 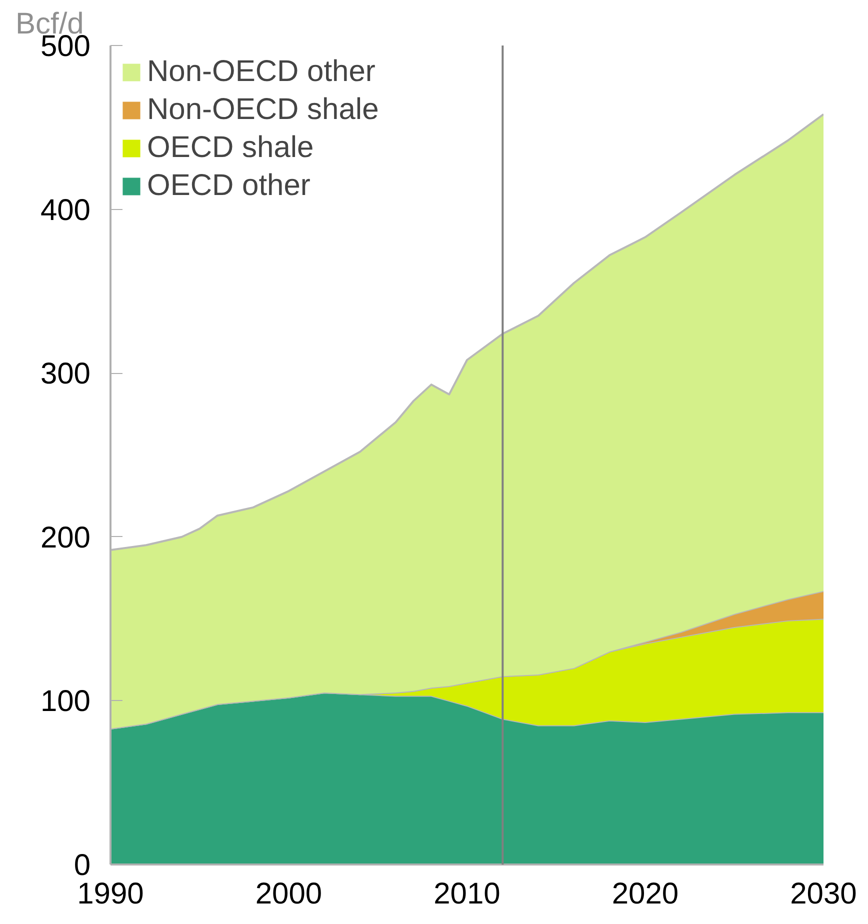 I want to click on x-tick-label: 2010, so click(x=467, y=894).